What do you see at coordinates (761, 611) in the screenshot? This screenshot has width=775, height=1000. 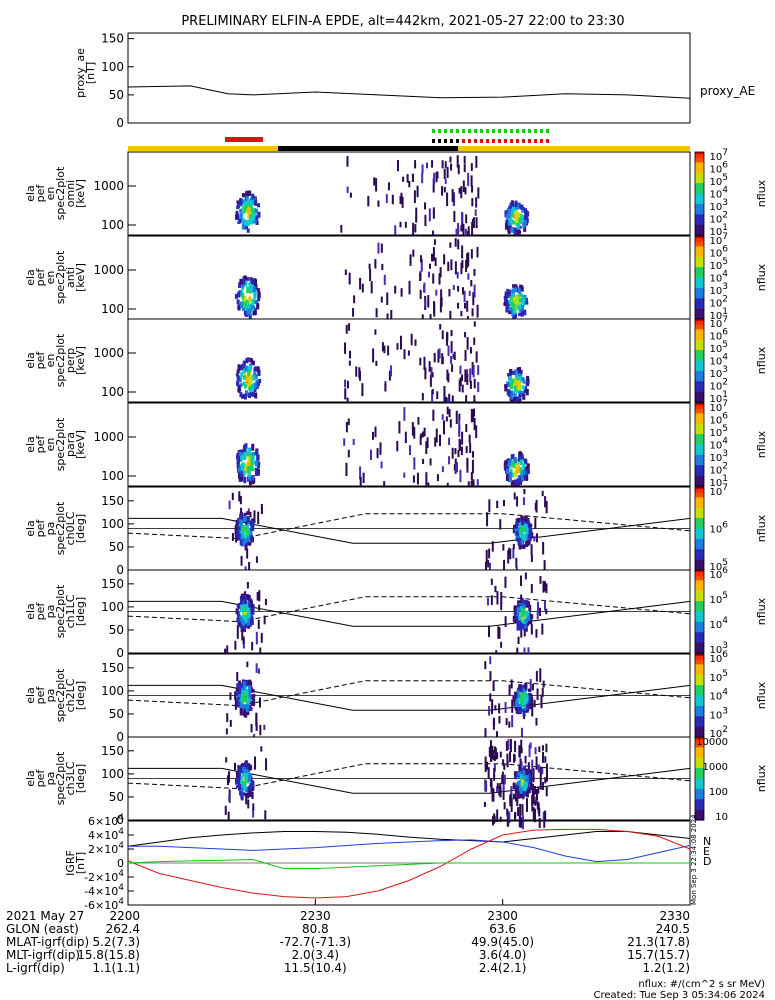 I see `colorbar-label: nflux` at bounding box center [761, 611].